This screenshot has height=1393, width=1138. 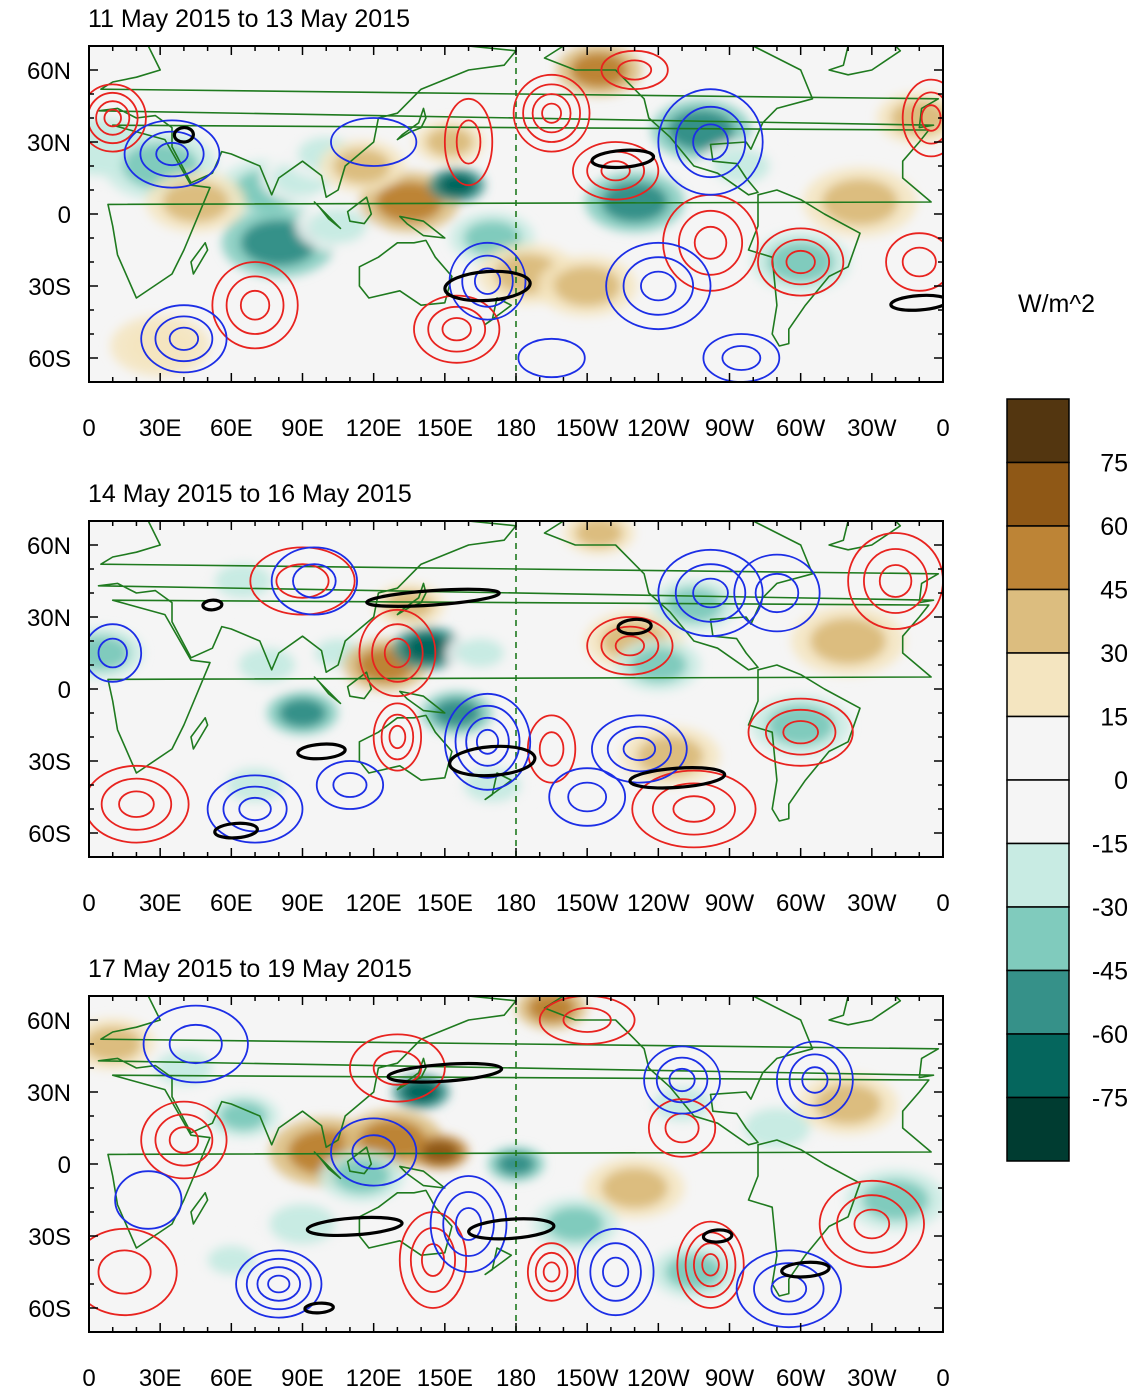 I want to click on x-tick-labels: 0 30E 60E 90E 120E 150E 180 150W 120W 90W 60W 30W 0, so click(x=515, y=903).